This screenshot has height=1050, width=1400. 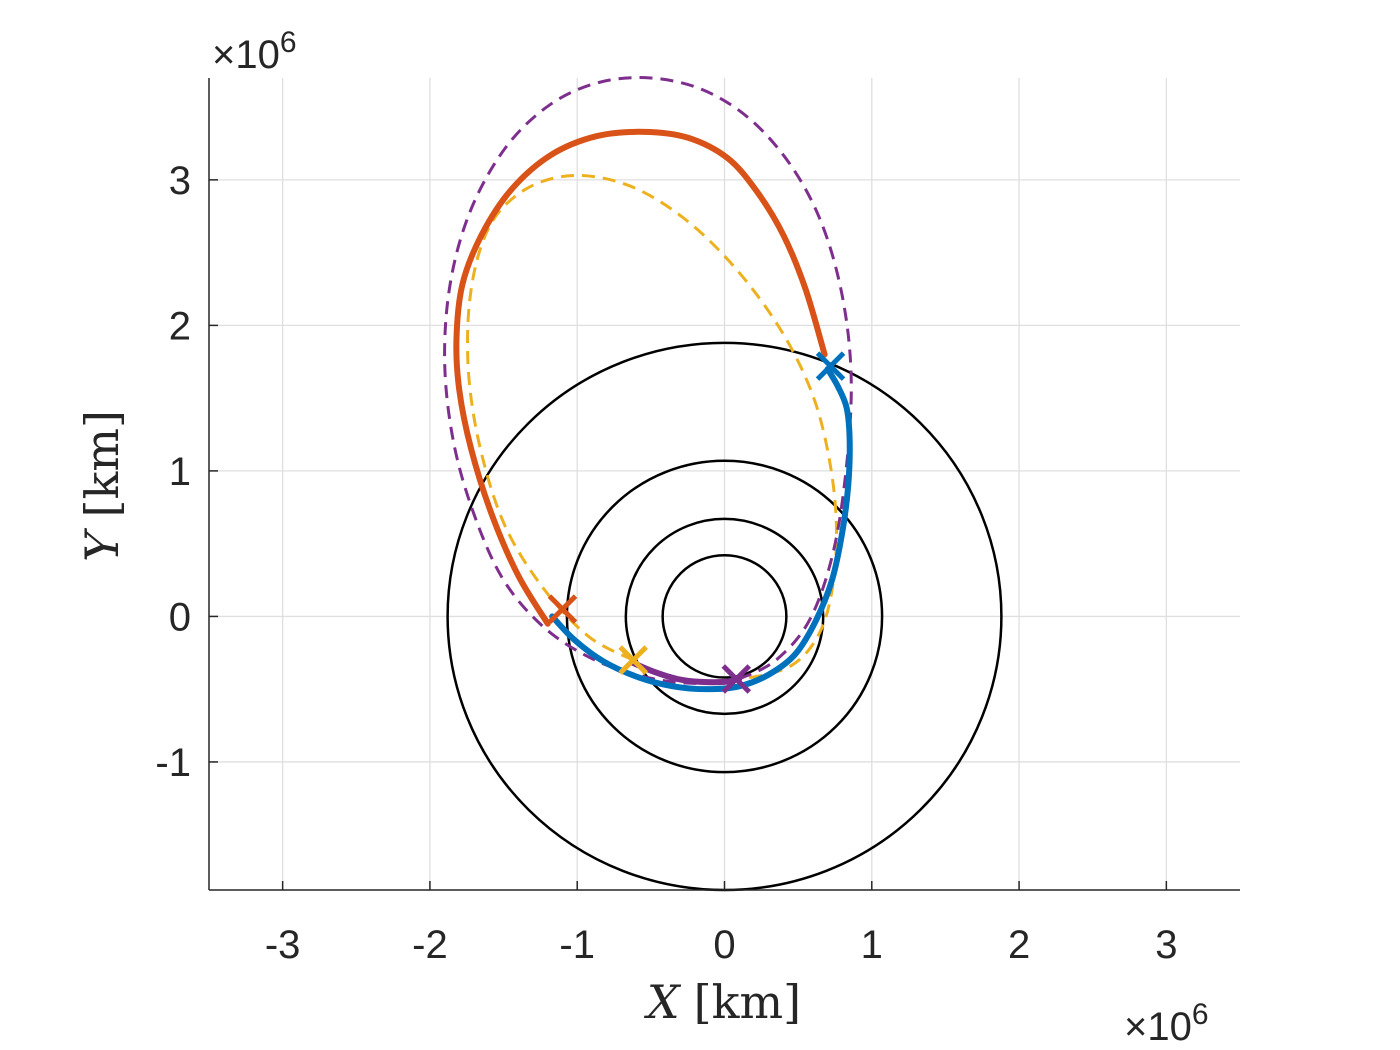 I want to click on purple-short-arc, so click(x=686, y=672).